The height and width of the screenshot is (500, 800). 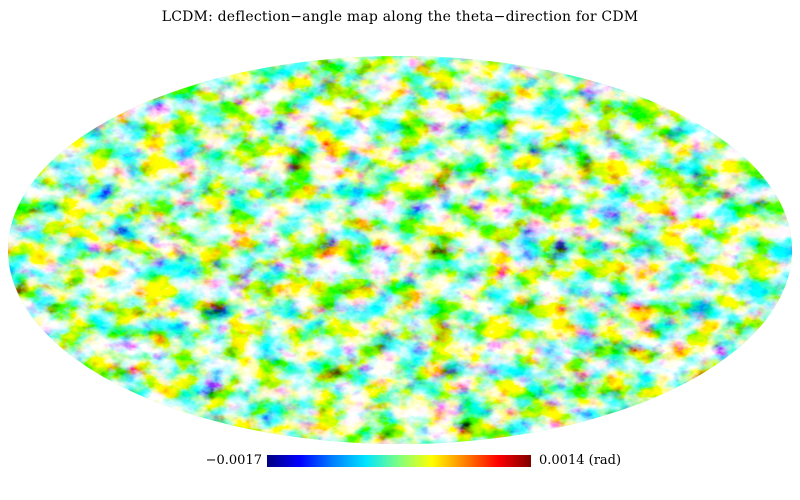 What do you see at coordinates (233, 460) in the screenshot?
I see `colorbar-min-label: −0.0017` at bounding box center [233, 460].